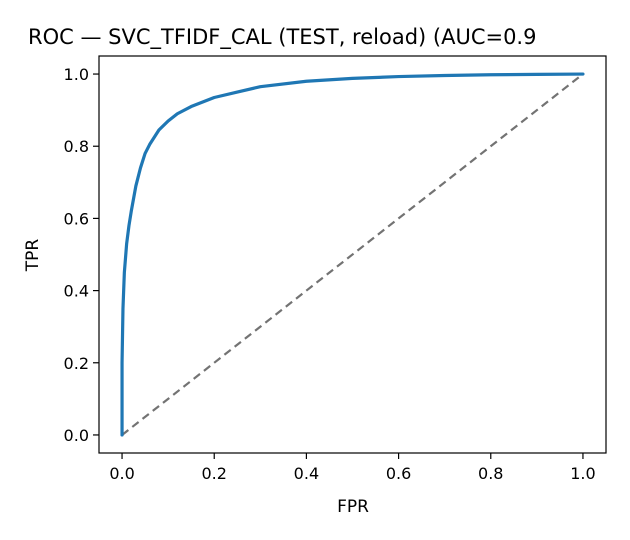  I want to click on y-tick-label: 0.0, so click(76, 435).